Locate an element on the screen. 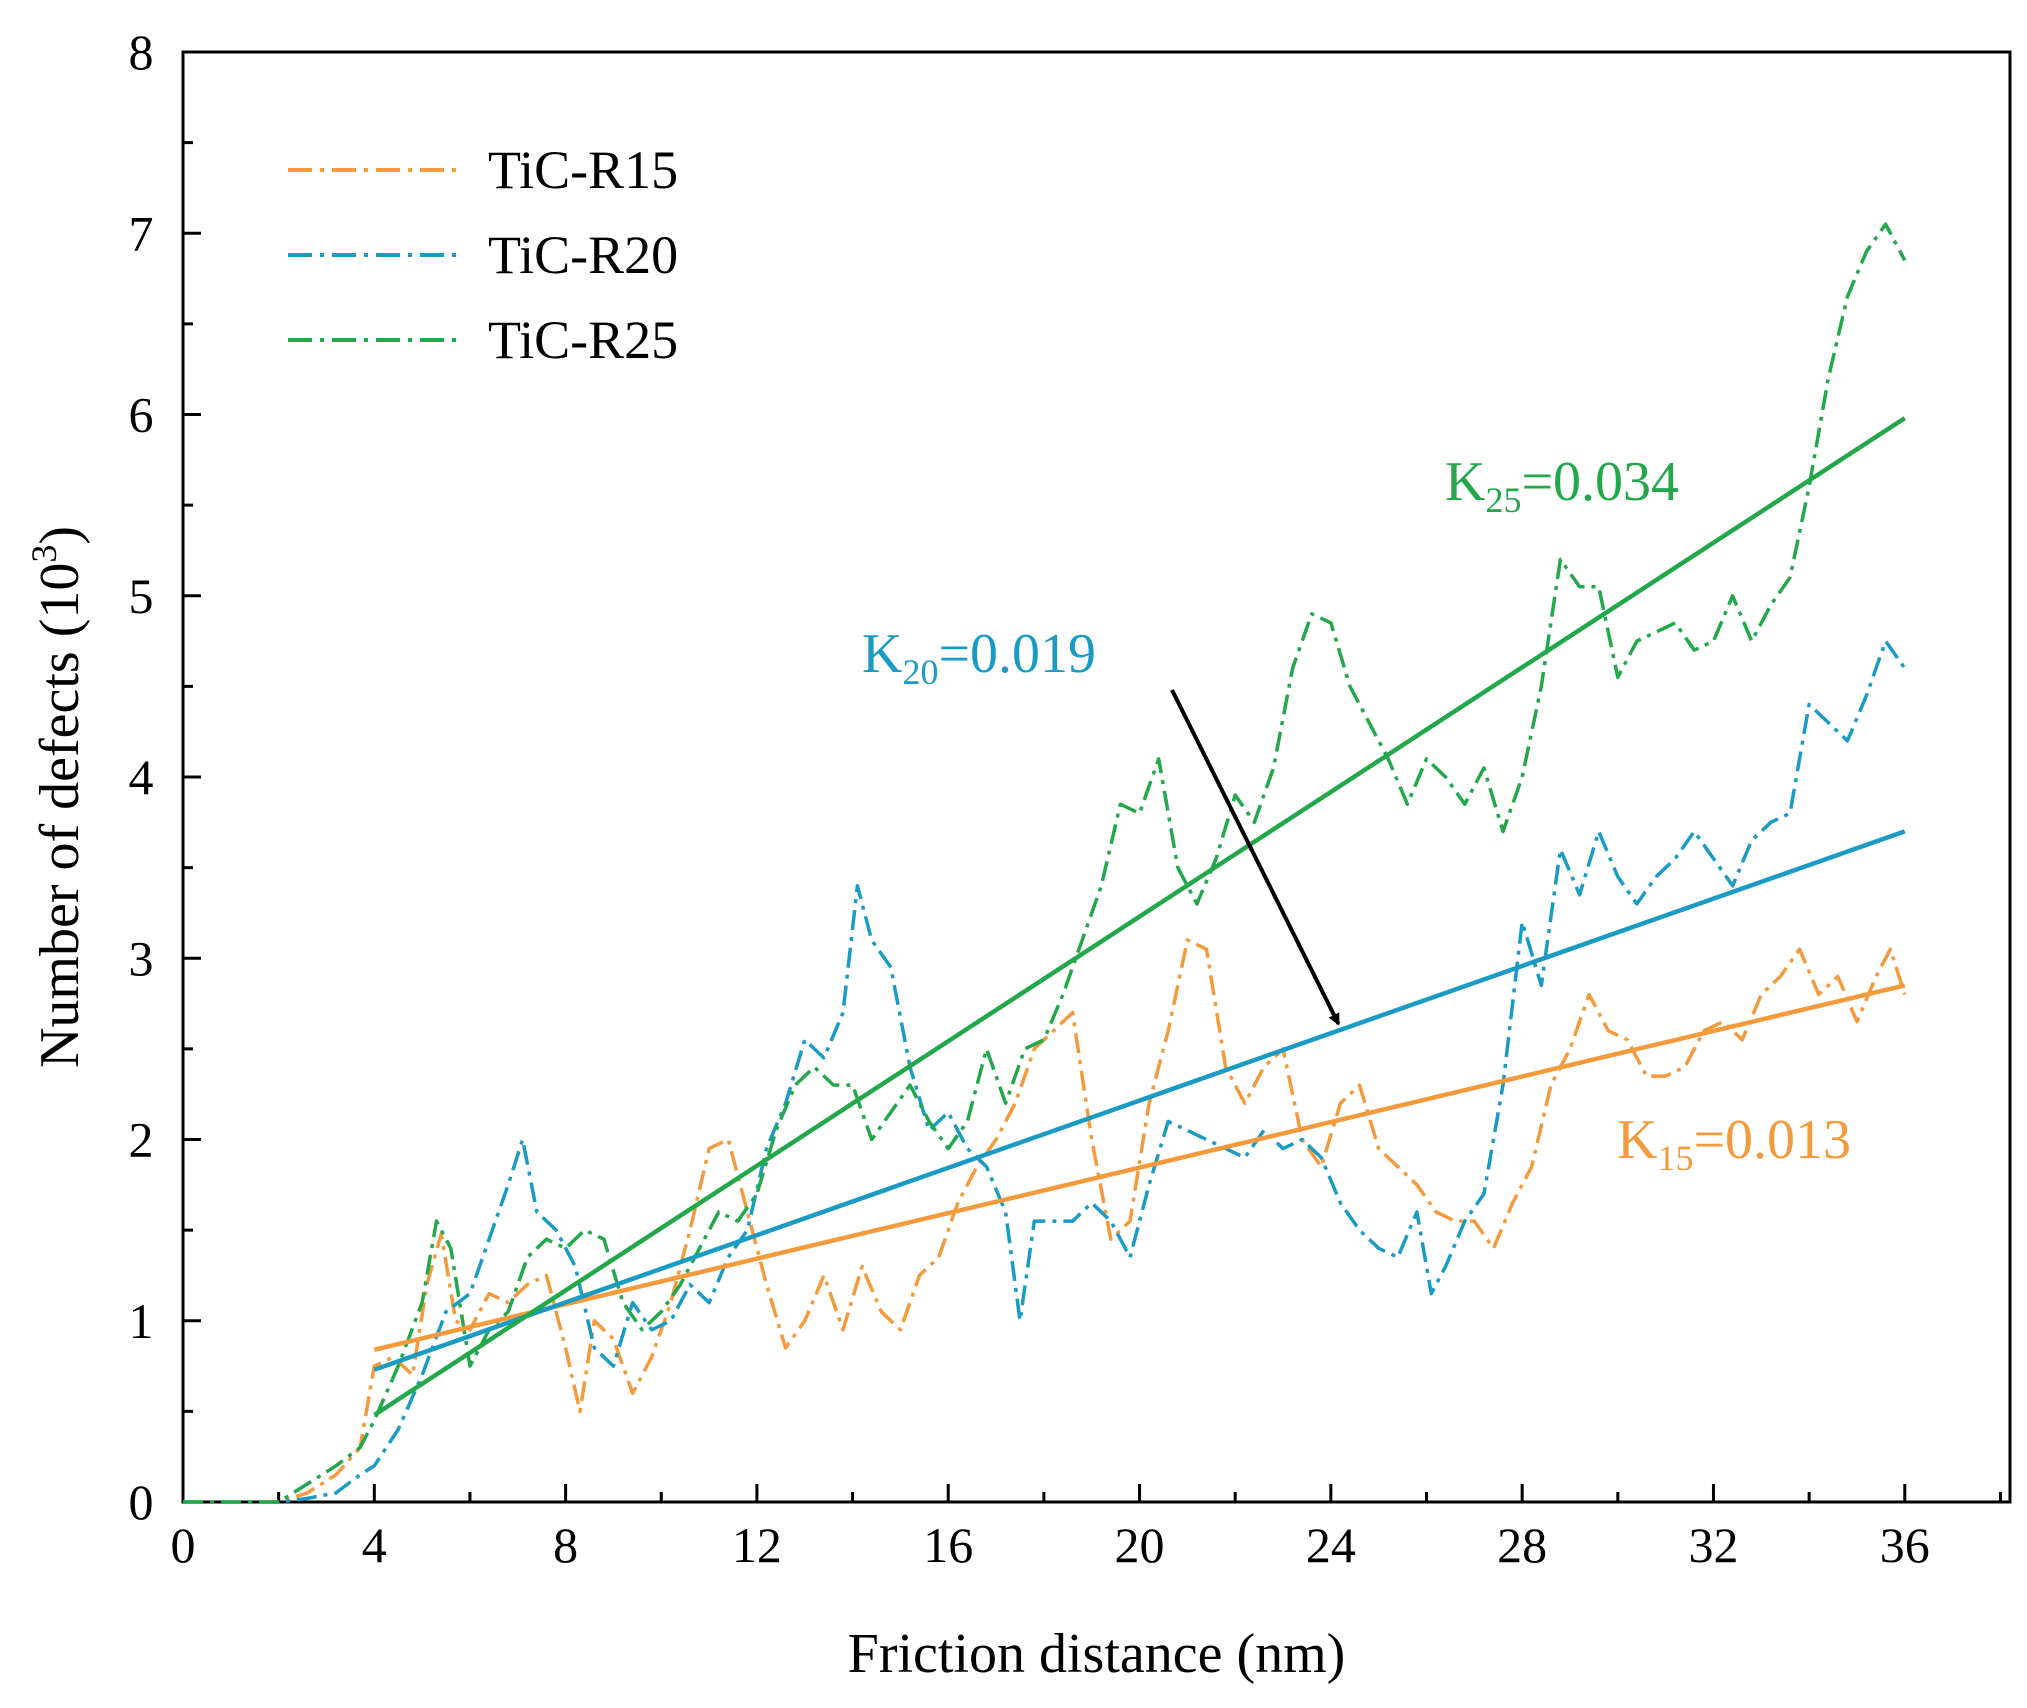 The height and width of the screenshot is (1708, 2027). x-axis-tick-labels: 0 4 8 12 16 20 24 28 32 36 is located at coordinates (1050, 1545).